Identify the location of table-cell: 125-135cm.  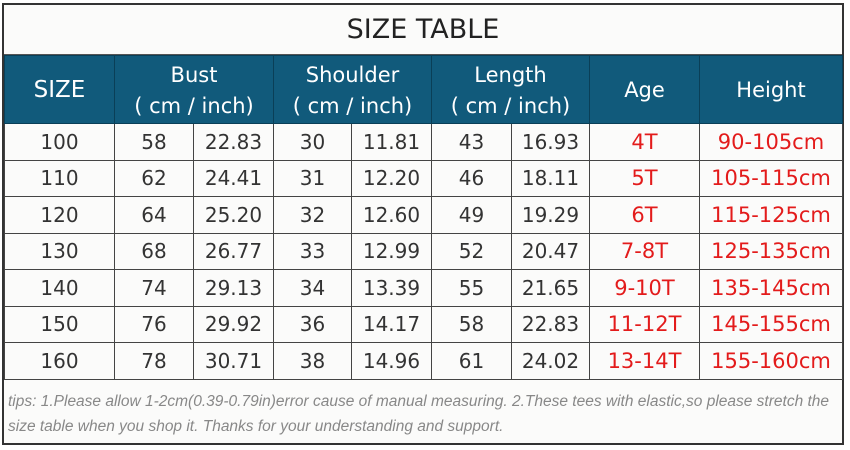
(771, 251).